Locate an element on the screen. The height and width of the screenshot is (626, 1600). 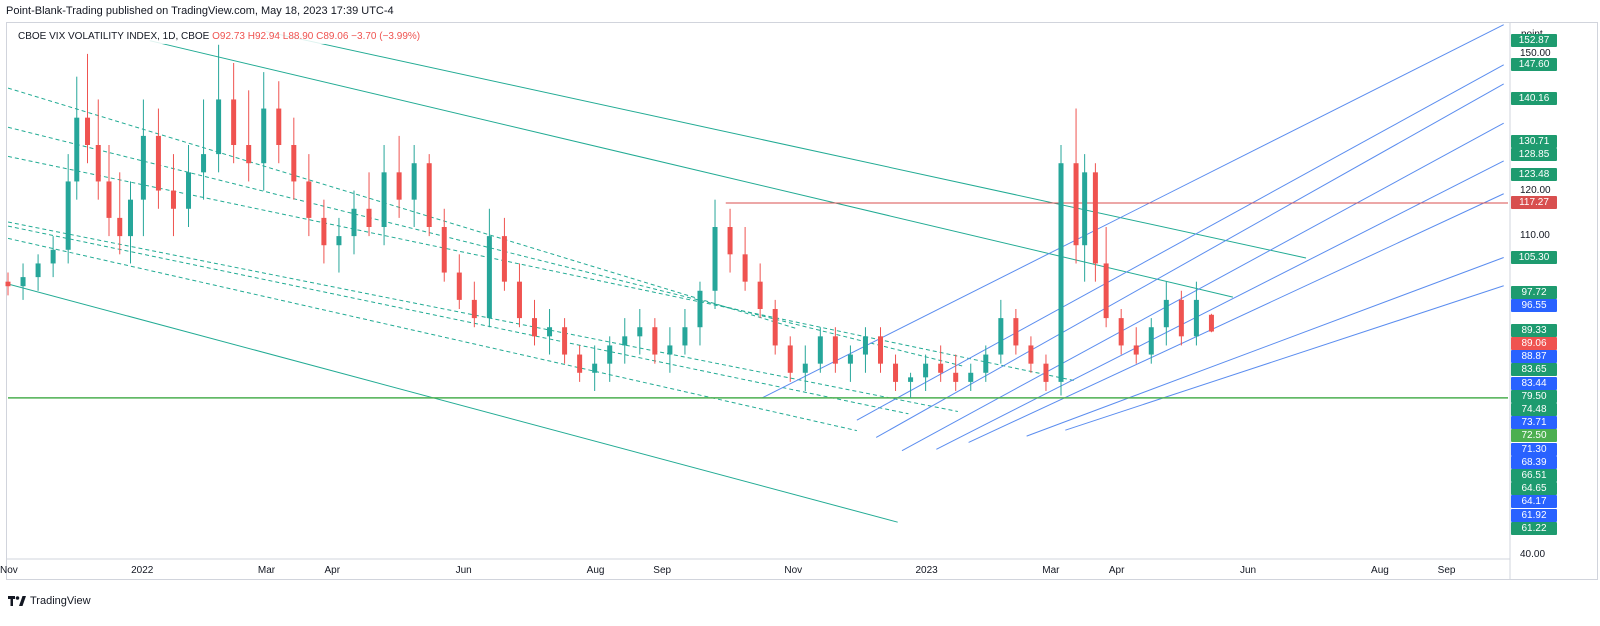
footer: TradingView is located at coordinates (49, 601).